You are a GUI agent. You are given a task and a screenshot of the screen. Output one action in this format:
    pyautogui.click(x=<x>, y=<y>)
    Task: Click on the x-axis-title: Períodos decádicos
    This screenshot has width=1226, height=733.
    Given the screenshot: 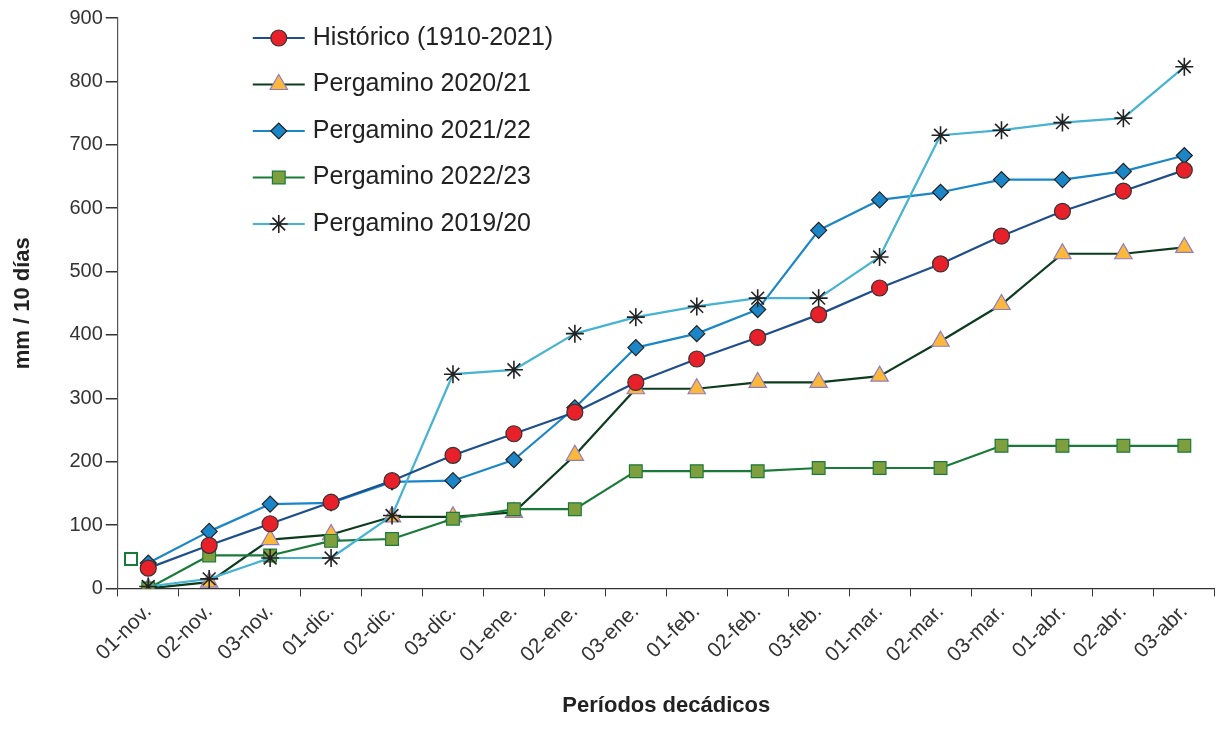 What is the action you would take?
    pyautogui.click(x=666, y=704)
    